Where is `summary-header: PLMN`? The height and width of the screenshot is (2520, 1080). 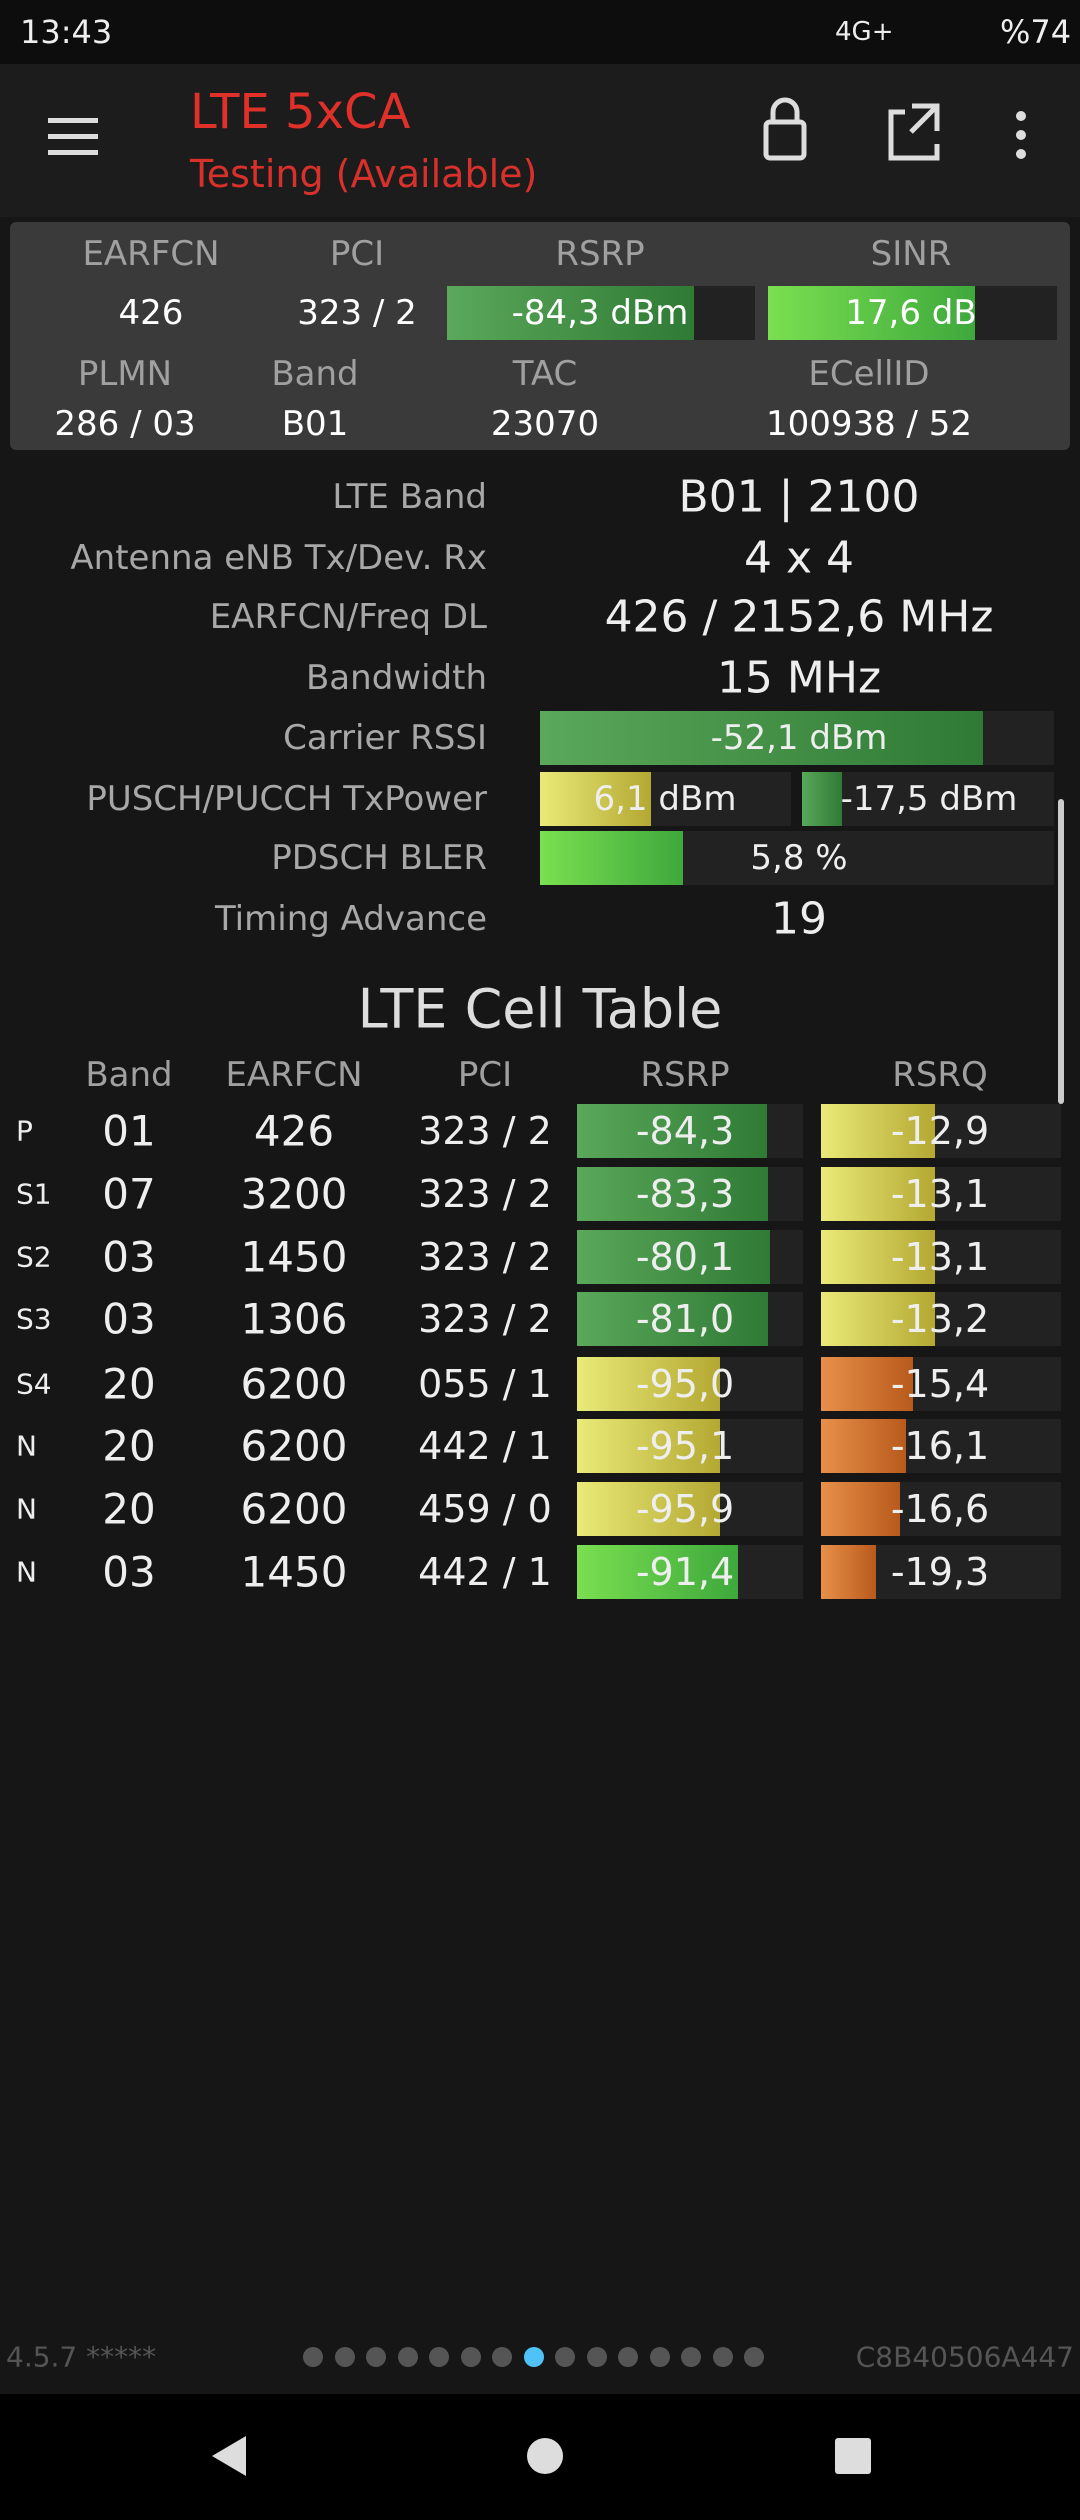
summary-header: PLMN is located at coordinates (125, 374).